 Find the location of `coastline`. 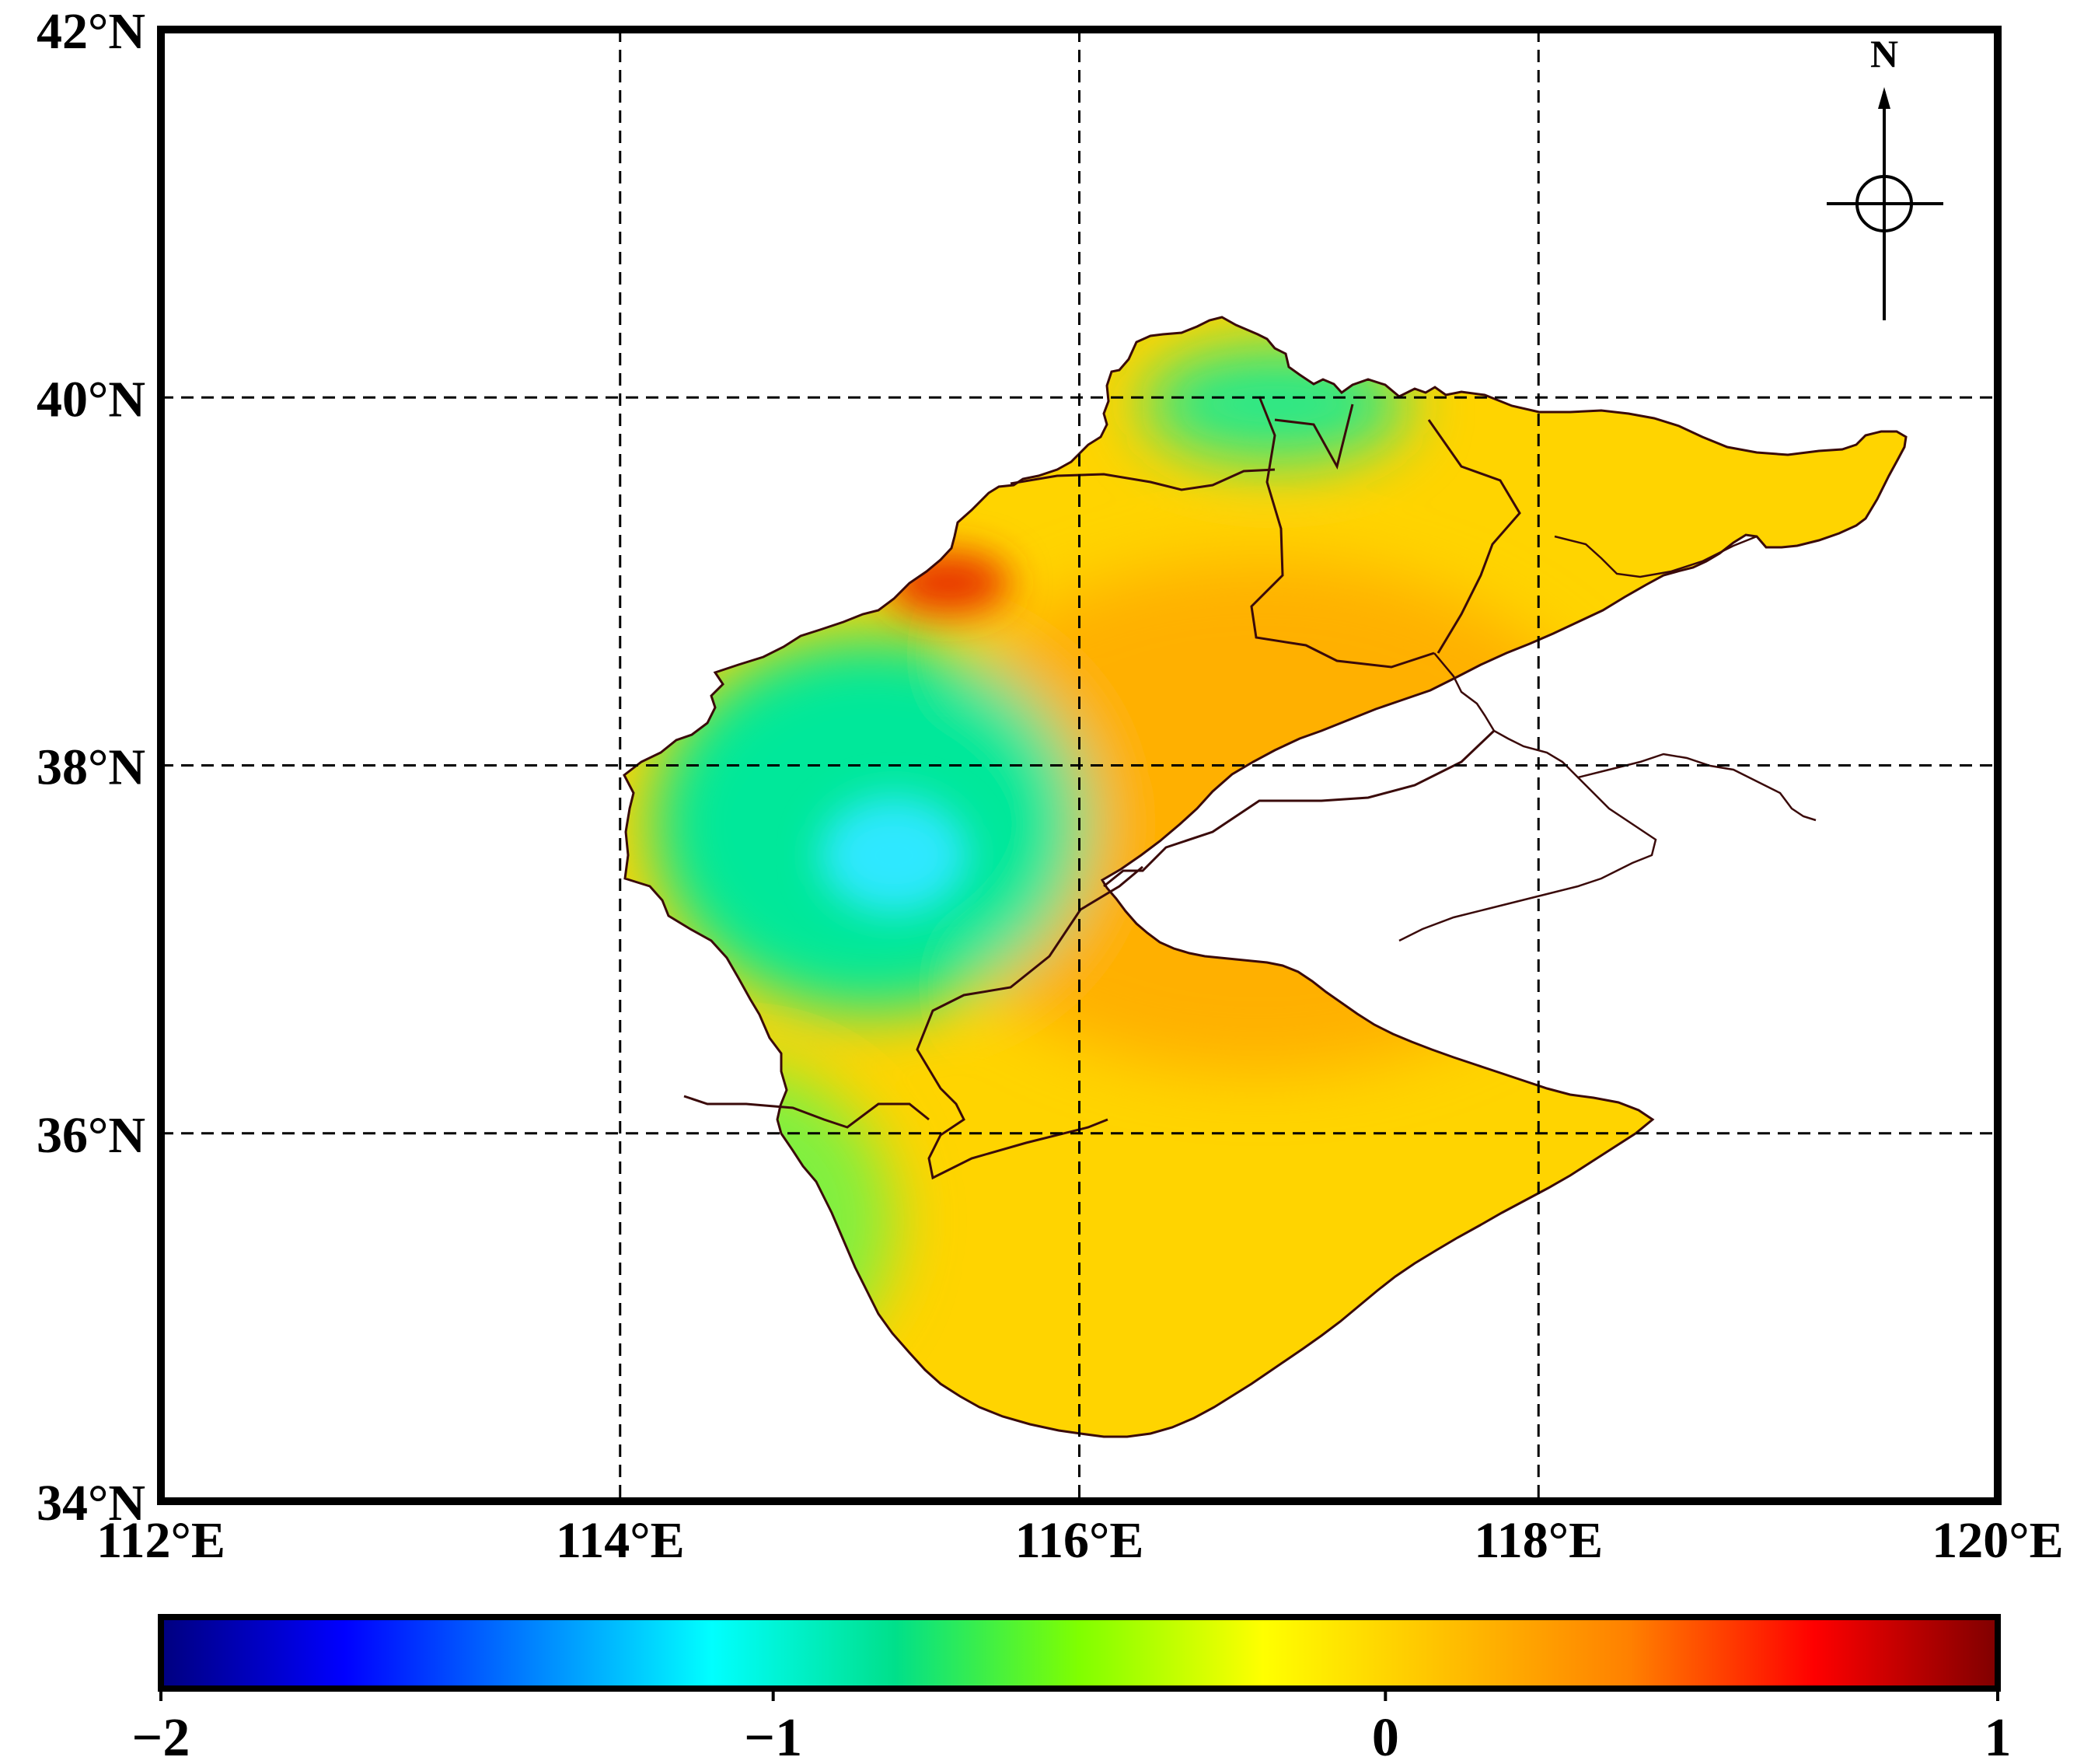

coastline is located at coordinates (1607, 738).